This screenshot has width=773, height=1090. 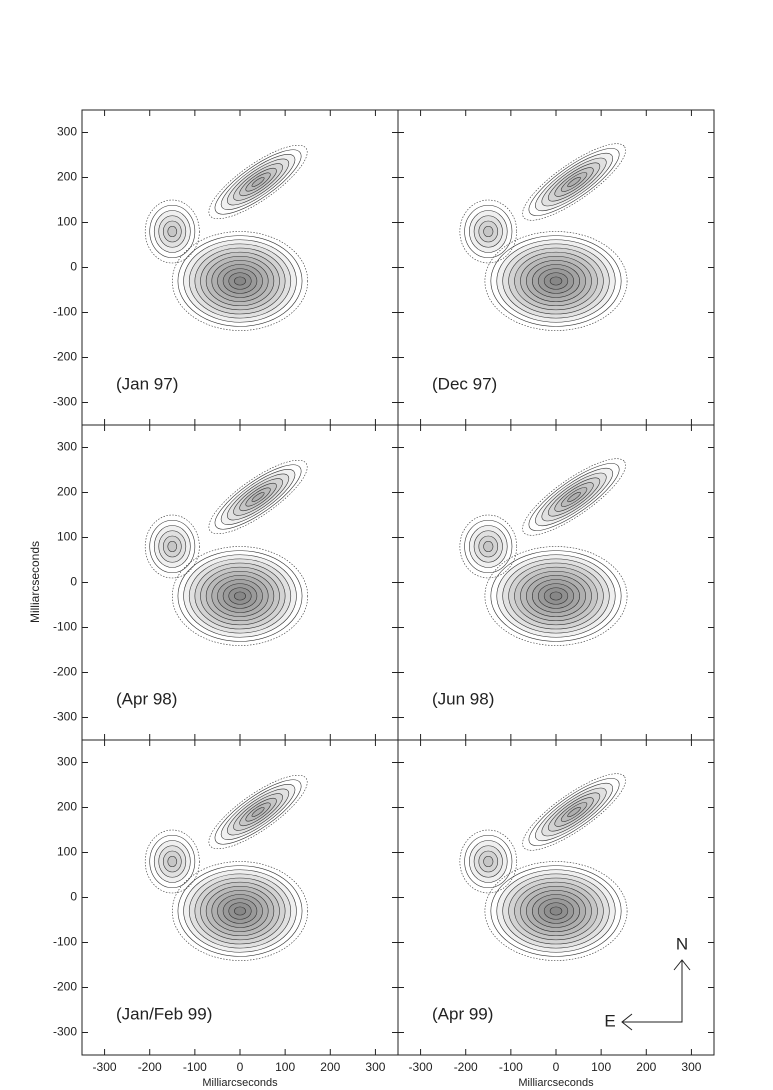 I want to click on x-tick-label: -200, so click(x=150, y=1067).